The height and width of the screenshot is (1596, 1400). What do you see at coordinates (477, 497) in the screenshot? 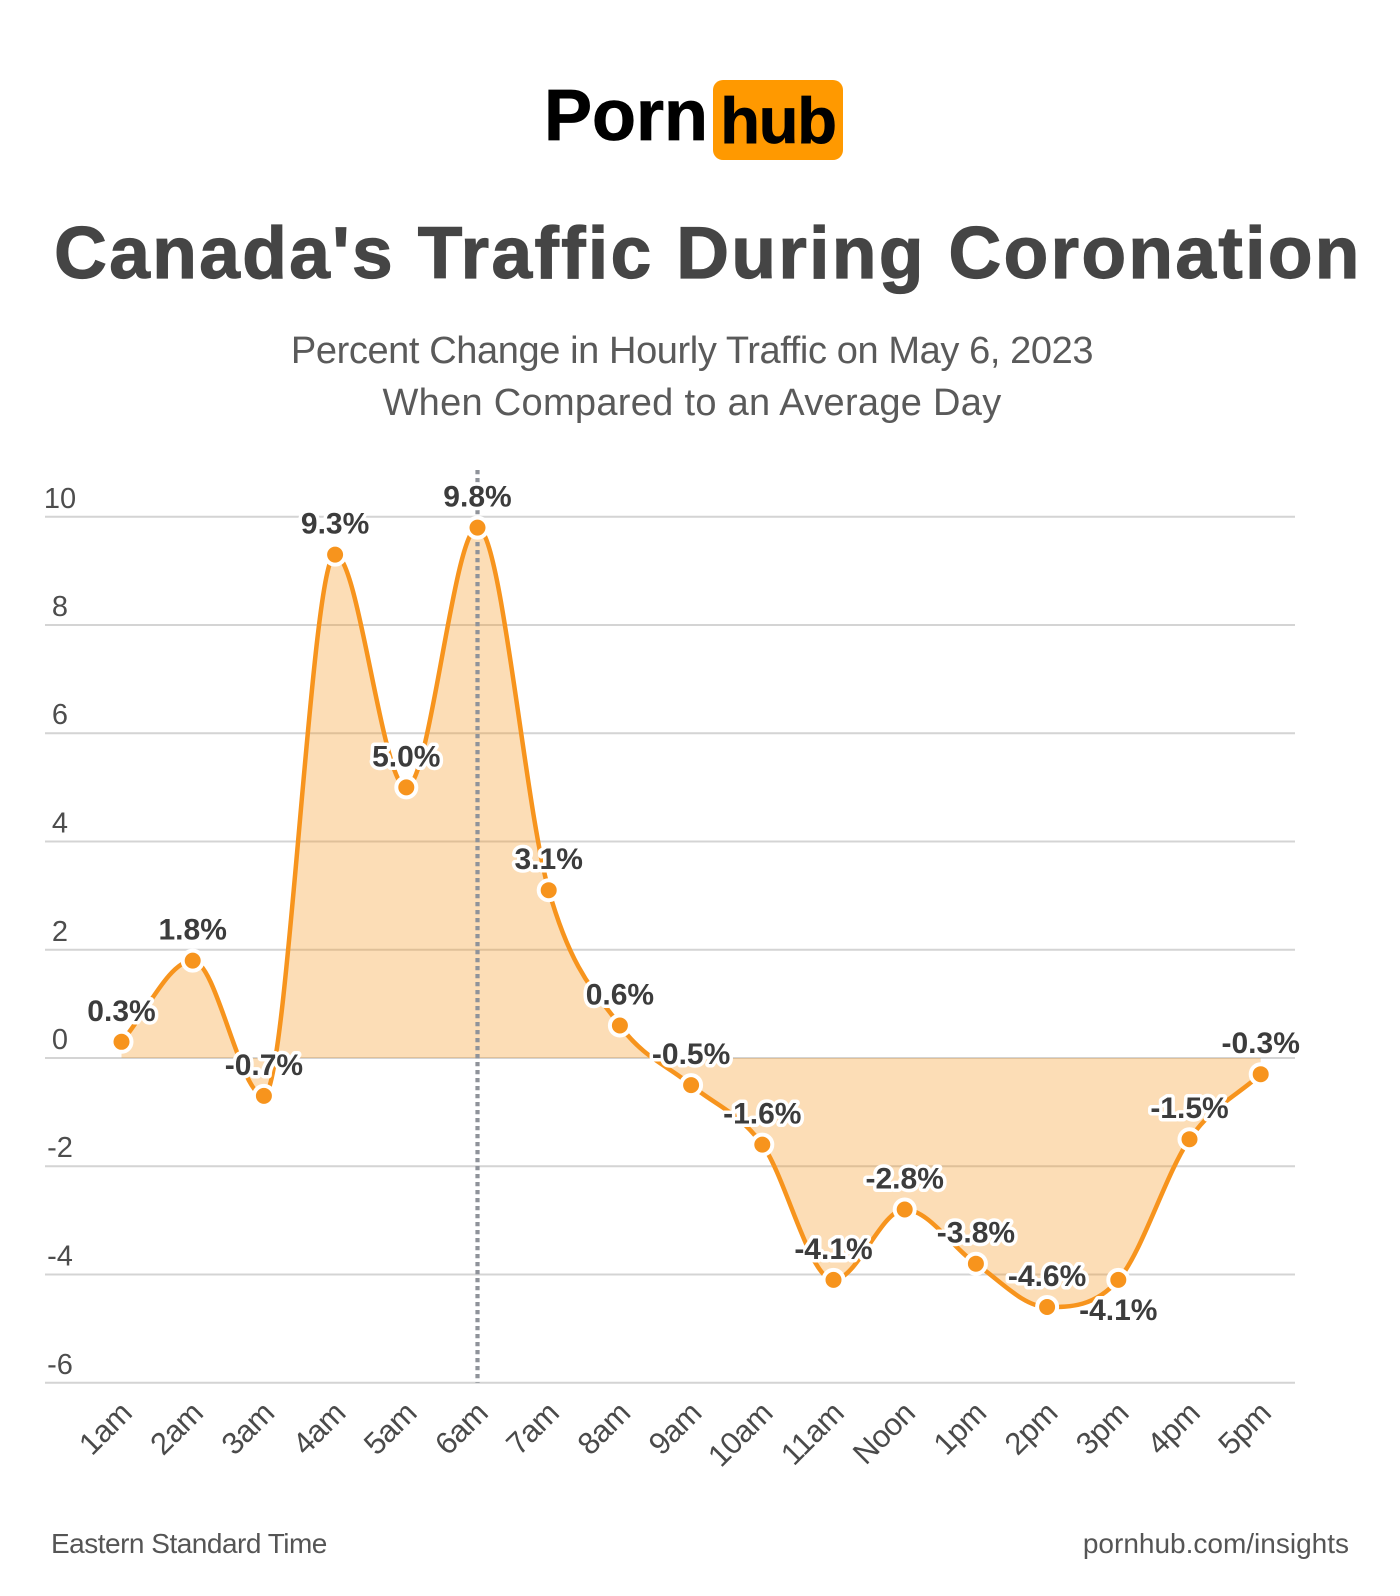
I see `svg-text: 9.8%` at bounding box center [477, 497].